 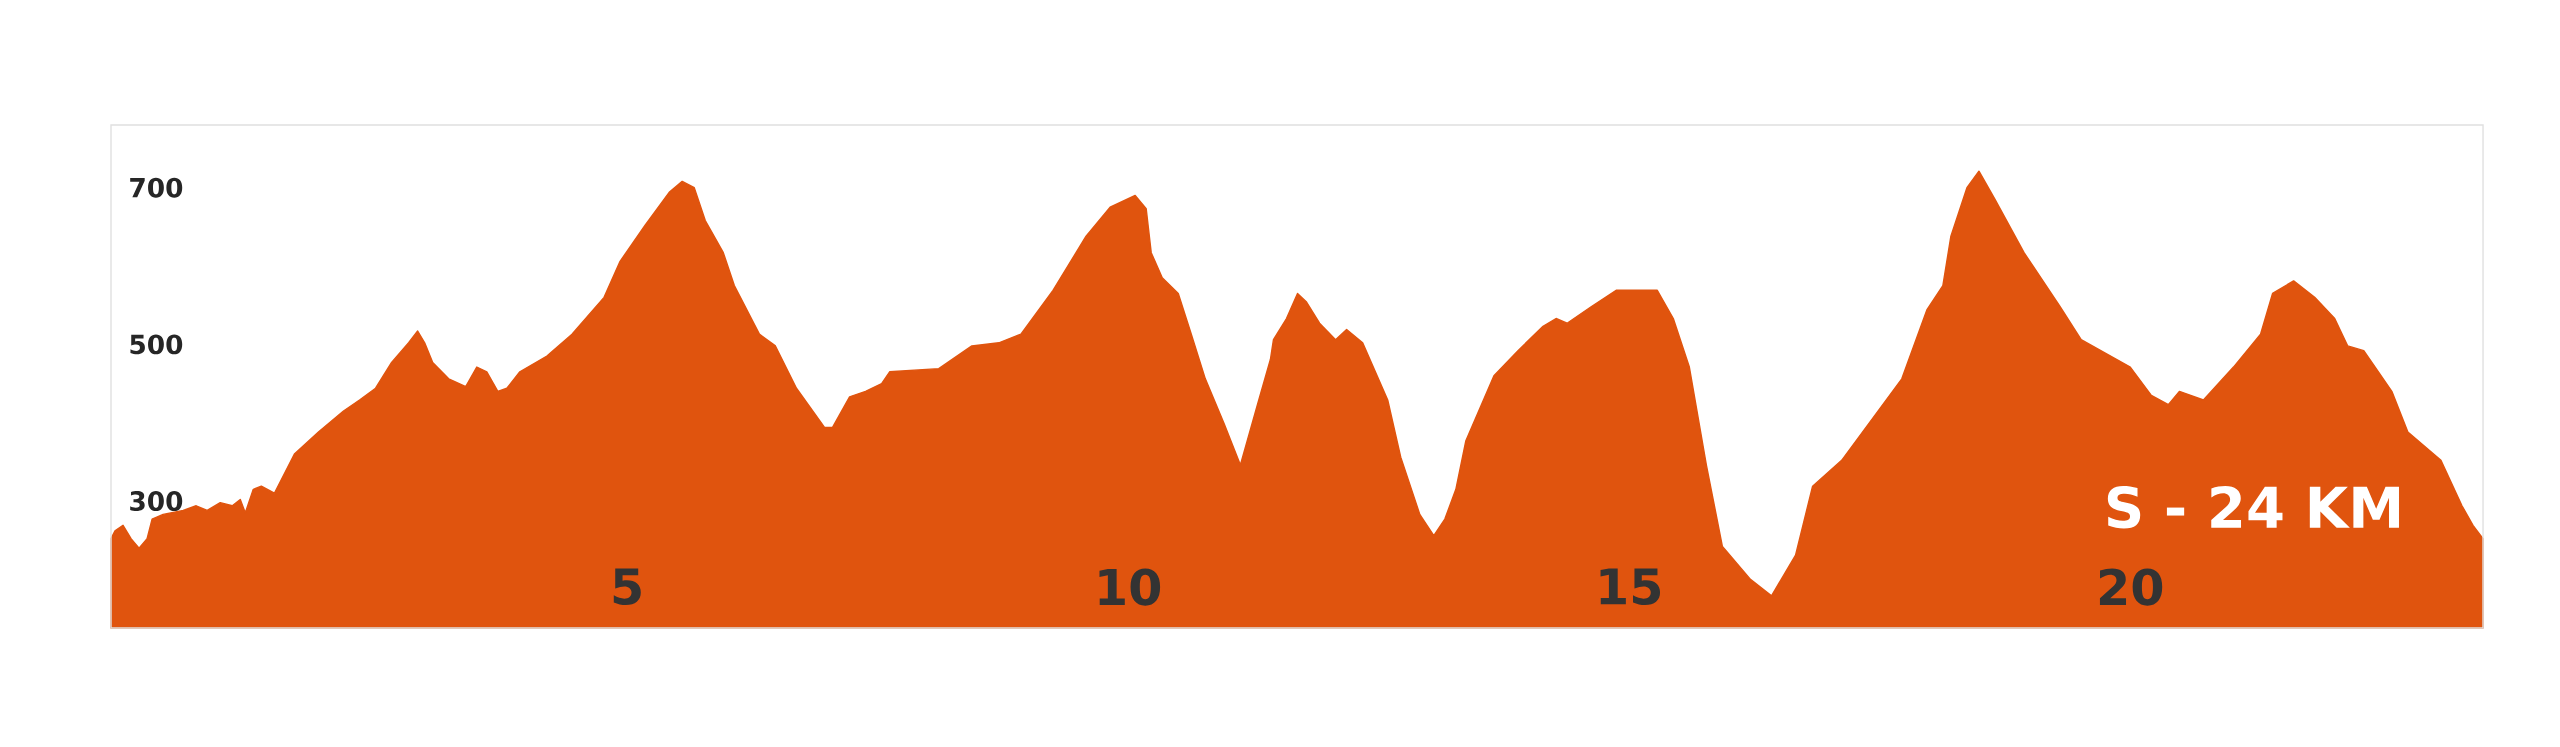 I want to click on y-tick-label: 300, so click(x=156, y=501).